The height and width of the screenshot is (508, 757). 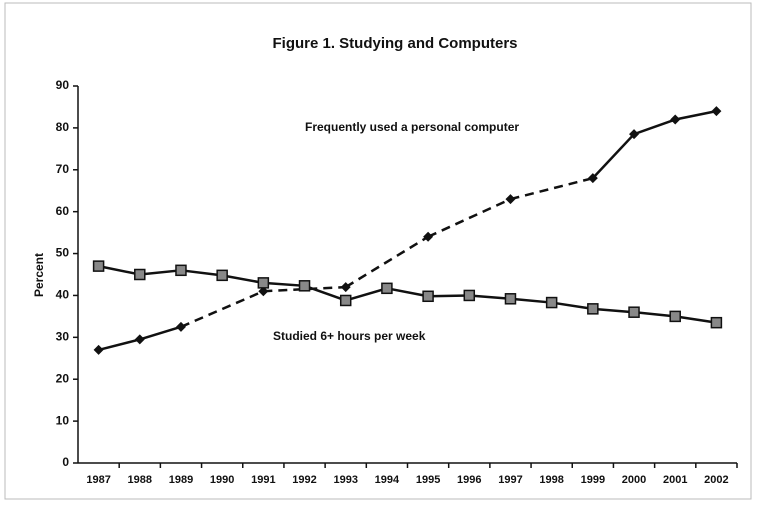 What do you see at coordinates (510, 480) in the screenshot?
I see `x-tick-label: 1997` at bounding box center [510, 480].